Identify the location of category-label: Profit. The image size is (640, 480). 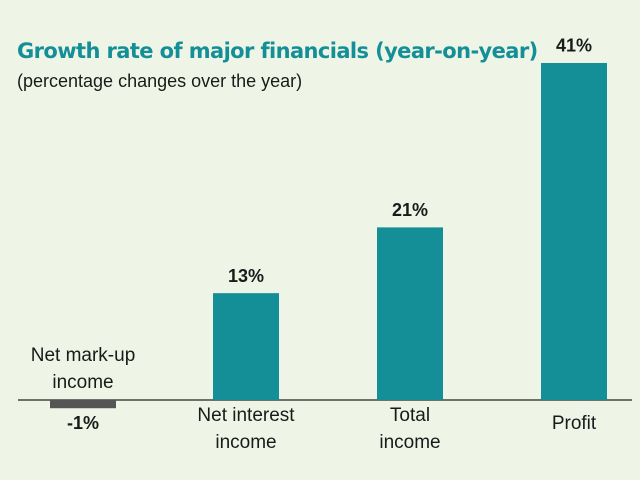
(574, 423).